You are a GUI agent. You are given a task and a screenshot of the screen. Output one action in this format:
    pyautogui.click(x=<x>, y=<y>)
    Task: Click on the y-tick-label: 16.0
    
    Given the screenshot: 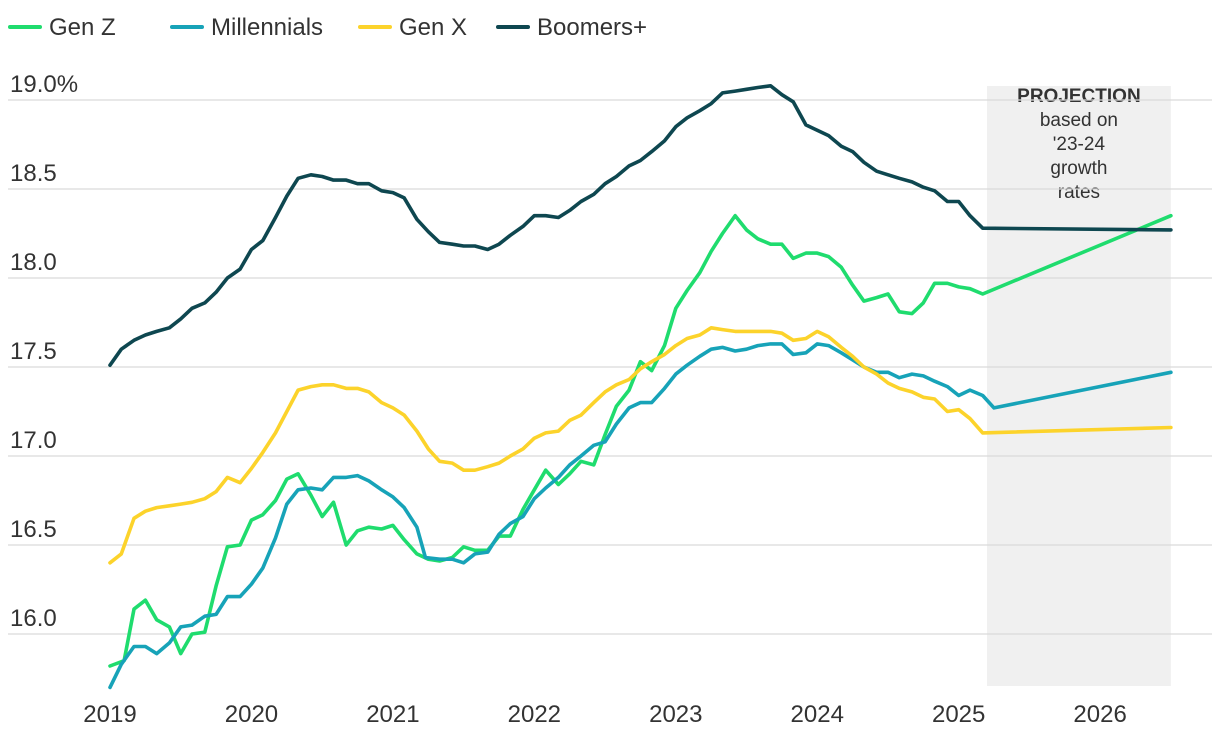 What is the action you would take?
    pyautogui.click(x=33, y=618)
    